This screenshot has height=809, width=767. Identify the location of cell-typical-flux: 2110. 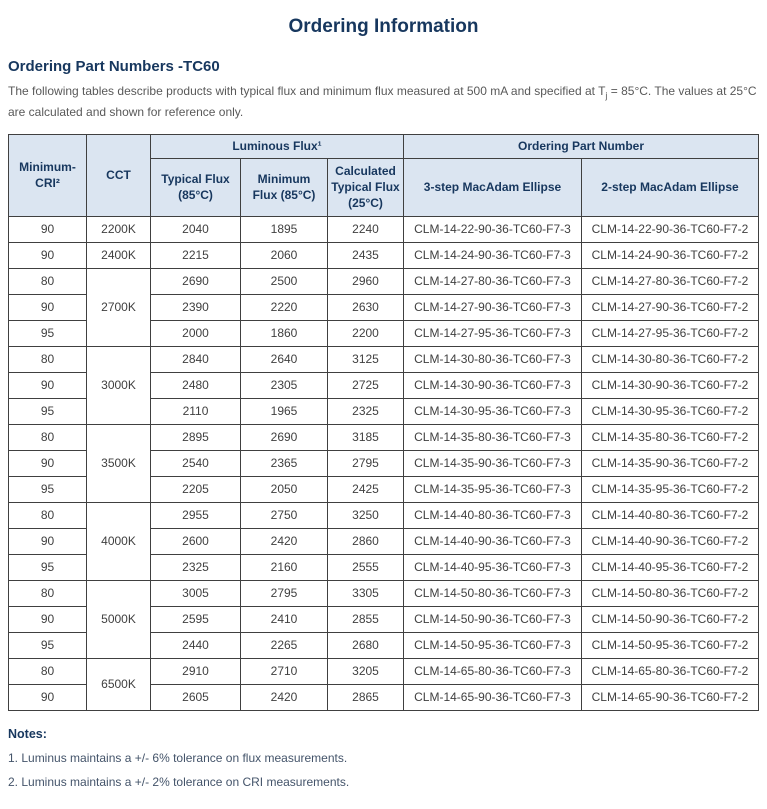
(195, 411).